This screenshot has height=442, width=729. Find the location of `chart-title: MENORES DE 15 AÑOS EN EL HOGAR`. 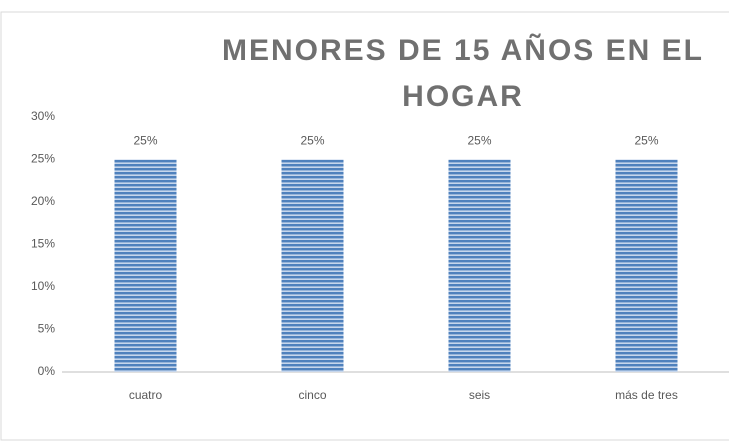

chart-title: MENORES DE 15 AÑOS EN EL HOGAR is located at coordinates (463, 73).